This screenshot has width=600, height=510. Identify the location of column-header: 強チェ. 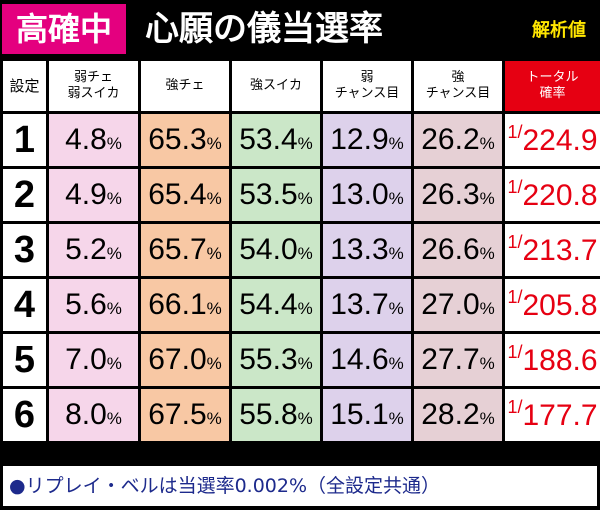
(185, 86).